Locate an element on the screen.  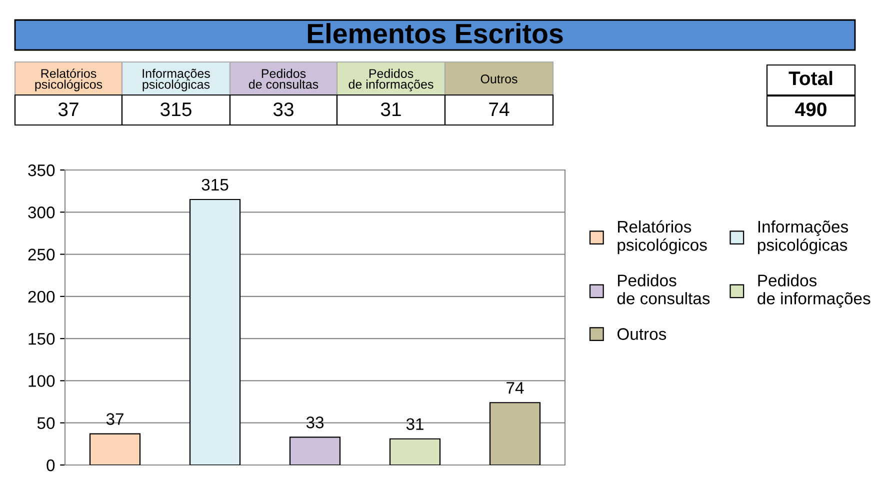
legend-label: Pedidos de consultas is located at coordinates (663, 289).